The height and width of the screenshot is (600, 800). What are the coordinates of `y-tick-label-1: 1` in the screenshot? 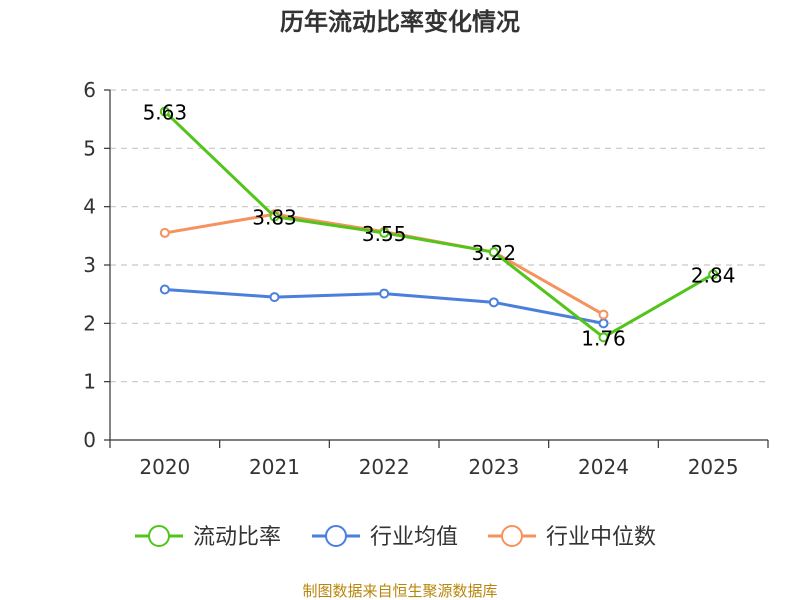 It's located at (89, 382).